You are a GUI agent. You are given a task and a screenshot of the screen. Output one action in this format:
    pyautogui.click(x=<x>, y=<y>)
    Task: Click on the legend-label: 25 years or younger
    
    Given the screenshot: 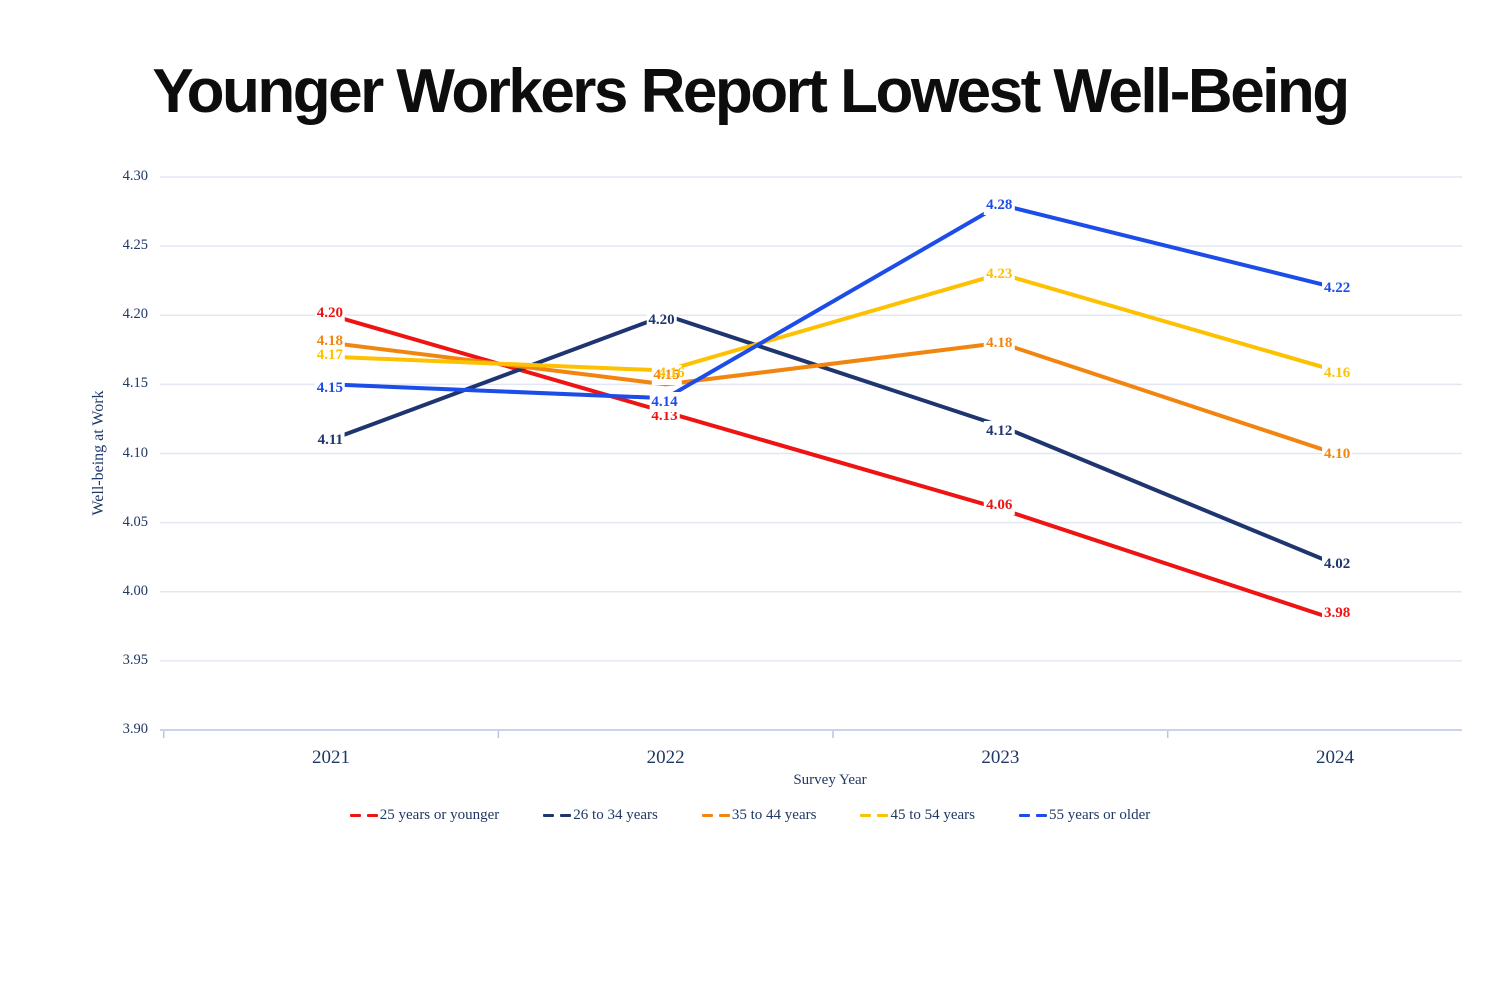 What is the action you would take?
    pyautogui.click(x=439, y=815)
    